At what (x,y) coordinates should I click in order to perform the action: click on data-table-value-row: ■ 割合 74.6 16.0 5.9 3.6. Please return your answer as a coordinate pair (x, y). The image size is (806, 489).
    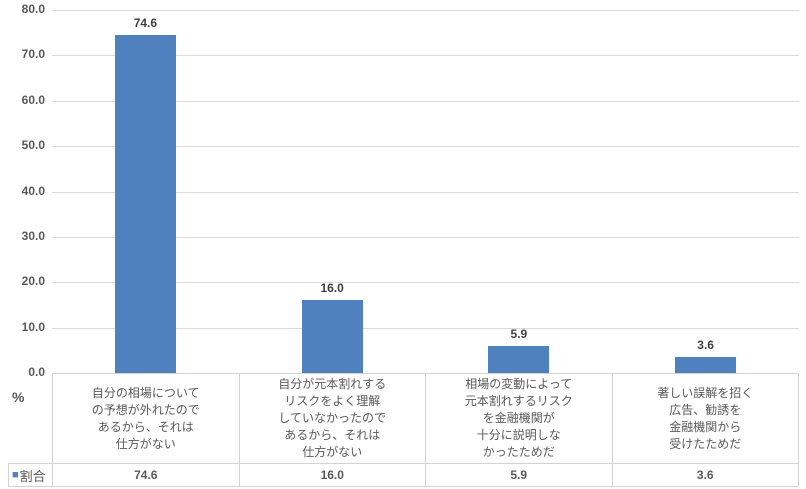
    Looking at the image, I should click on (403, 475).